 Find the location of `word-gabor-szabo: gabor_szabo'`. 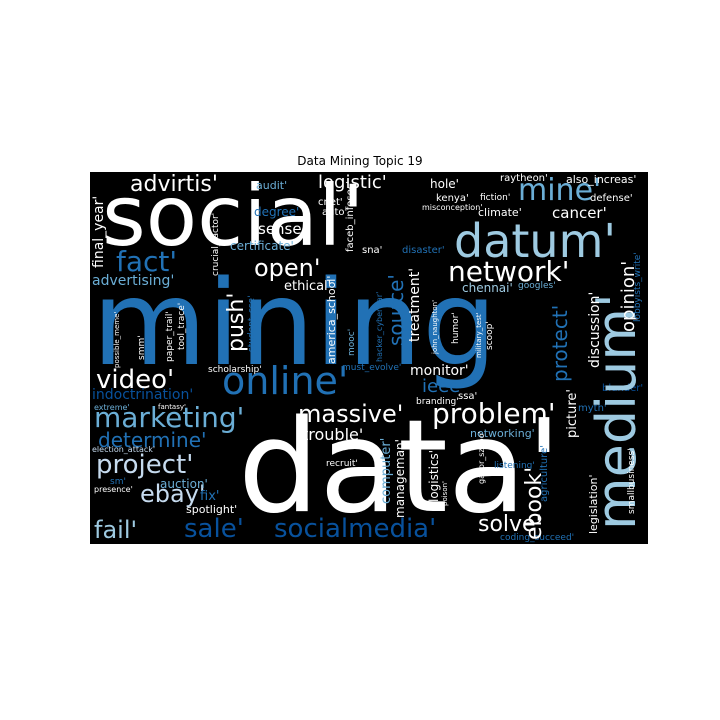

word-gabor-szabo: gabor_szabo' is located at coordinates (481, 457).